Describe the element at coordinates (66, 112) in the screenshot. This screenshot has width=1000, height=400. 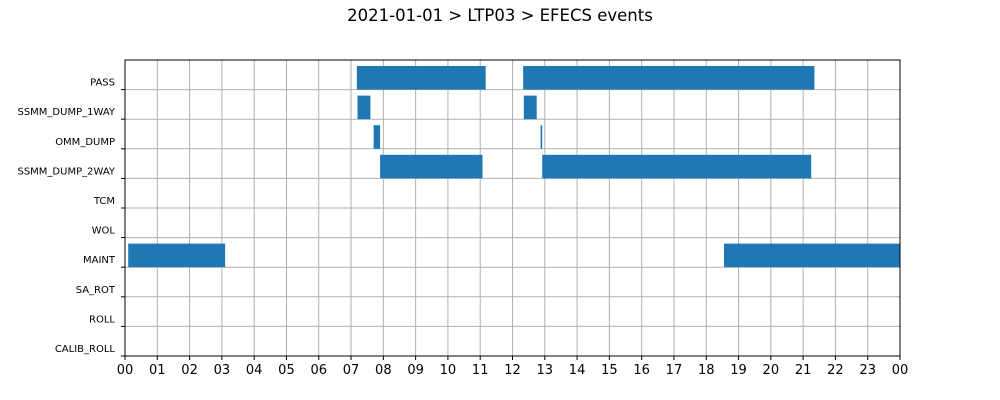
I see `y-tick-label: SSMM_DUMP_1WAY` at that location.